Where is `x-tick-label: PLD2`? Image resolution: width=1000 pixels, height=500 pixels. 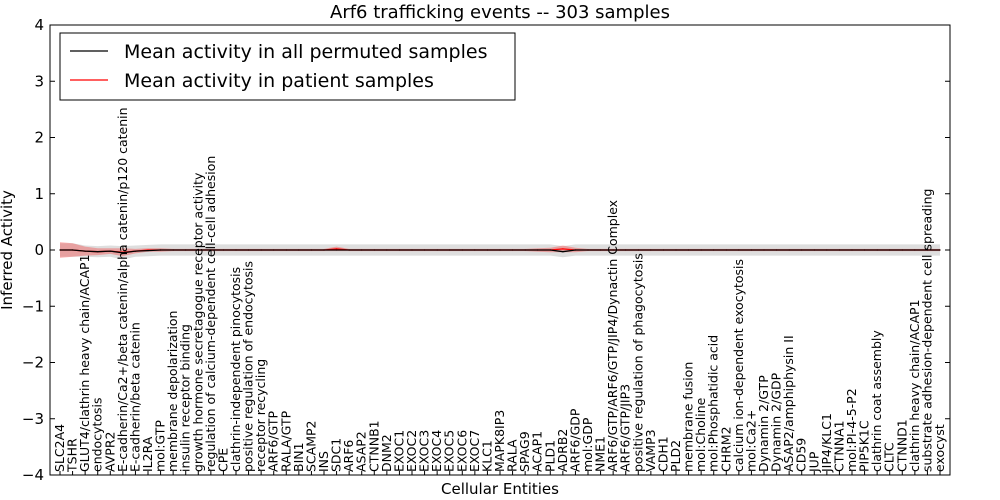
x-tick-label: PLD2 is located at coordinates (675, 456).